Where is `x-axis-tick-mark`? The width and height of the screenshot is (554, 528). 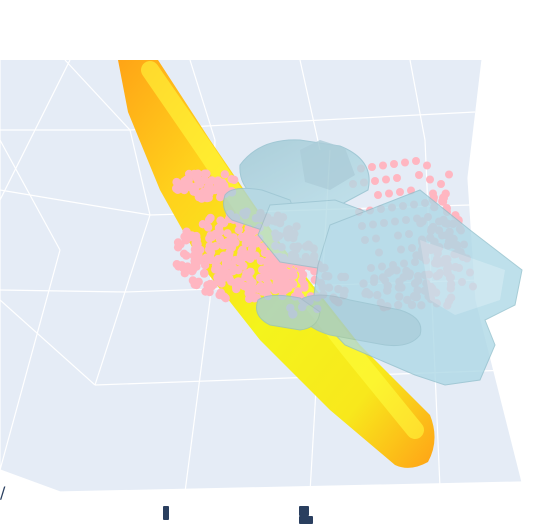 x-axis-tick-mark is located at coordinates (166, 513).